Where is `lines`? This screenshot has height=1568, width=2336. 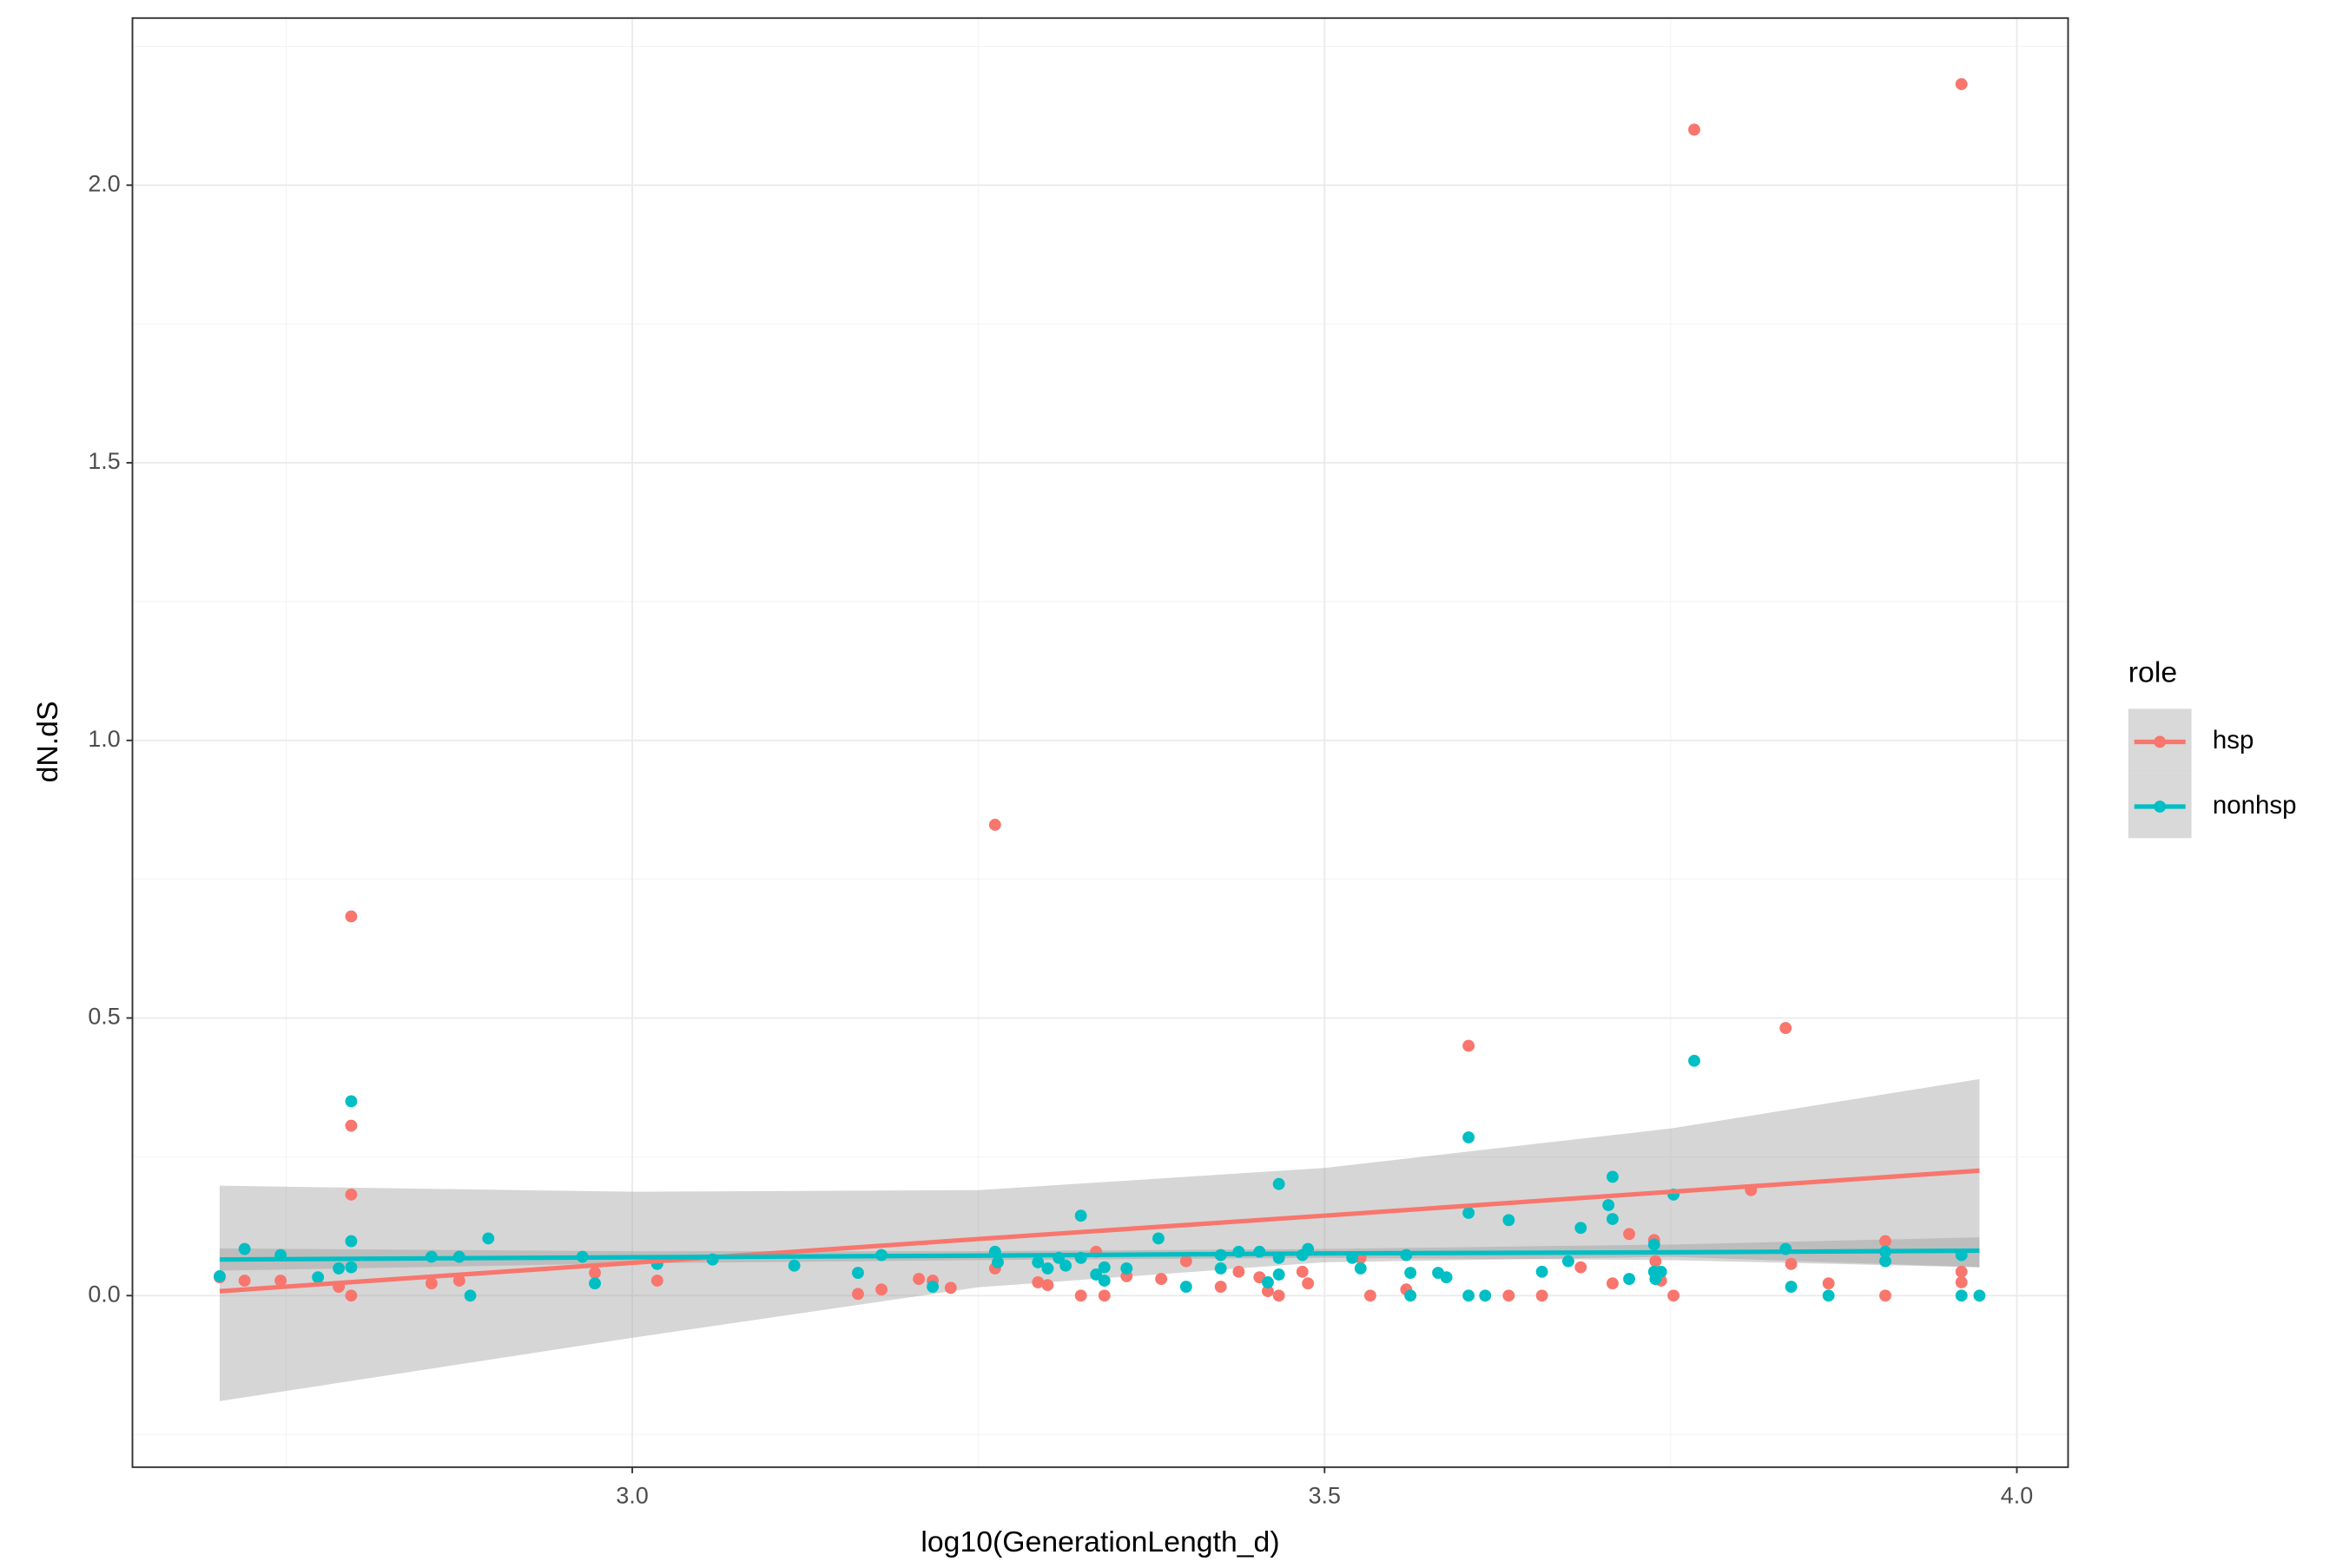
lines is located at coordinates (1099, 1231).